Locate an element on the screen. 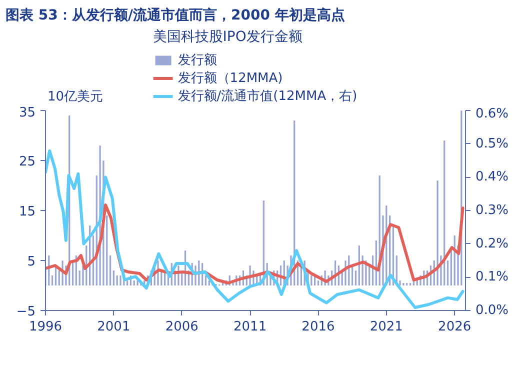  legend-label: 发行额/流通市值(12MMA，右) is located at coordinates (268, 96).